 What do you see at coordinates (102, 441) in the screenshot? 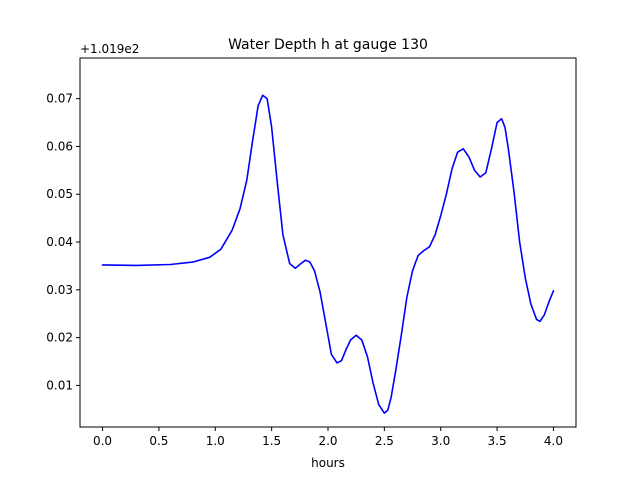
I see `x-tick-label: 0.0` at bounding box center [102, 441].